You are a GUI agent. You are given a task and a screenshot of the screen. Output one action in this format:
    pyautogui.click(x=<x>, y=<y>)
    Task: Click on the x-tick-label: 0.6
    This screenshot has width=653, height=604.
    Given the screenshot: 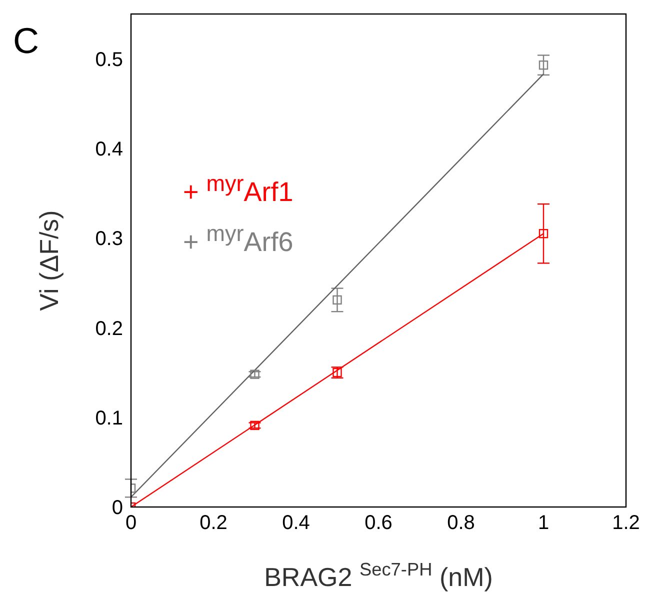 What is the action you would take?
    pyautogui.click(x=378, y=523)
    